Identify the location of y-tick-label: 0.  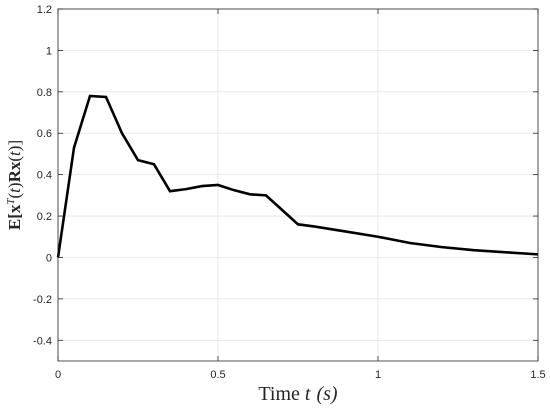
(49, 258).